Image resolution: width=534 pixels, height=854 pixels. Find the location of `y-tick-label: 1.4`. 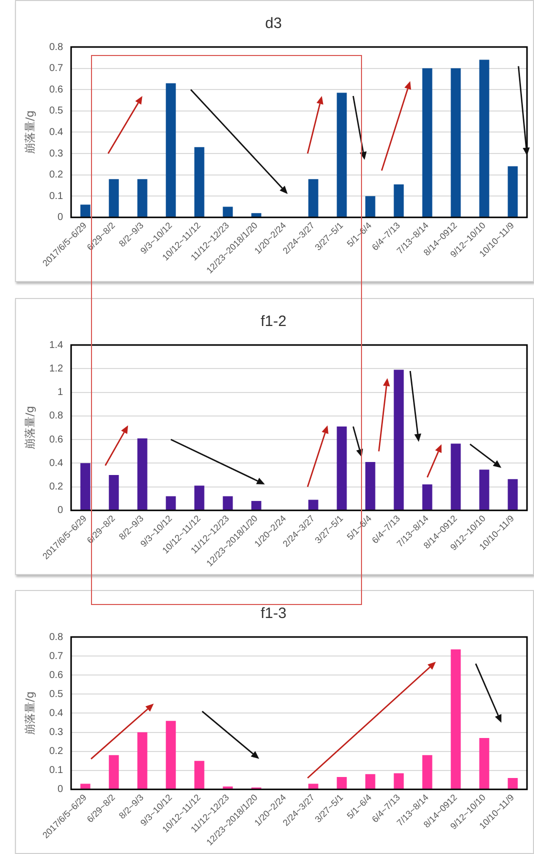

y-tick-label: 1.4 is located at coordinates (56, 345).